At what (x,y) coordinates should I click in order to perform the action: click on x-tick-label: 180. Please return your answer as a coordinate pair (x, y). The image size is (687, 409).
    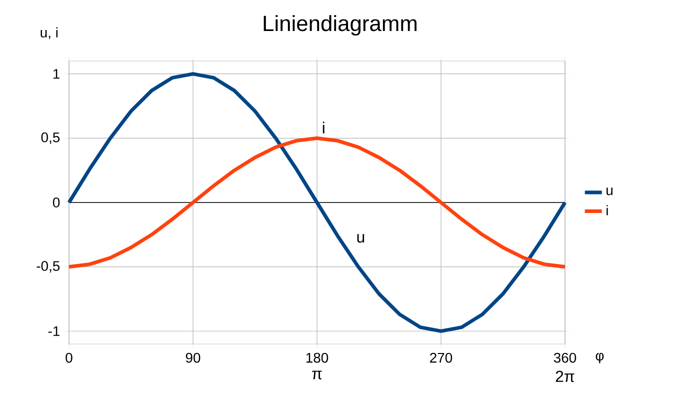
    Looking at the image, I should click on (317, 357).